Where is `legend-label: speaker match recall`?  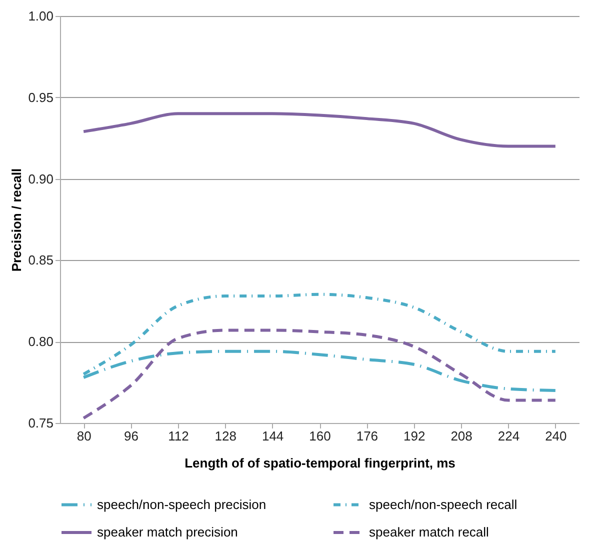 legend-label: speaker match recall is located at coordinates (429, 532).